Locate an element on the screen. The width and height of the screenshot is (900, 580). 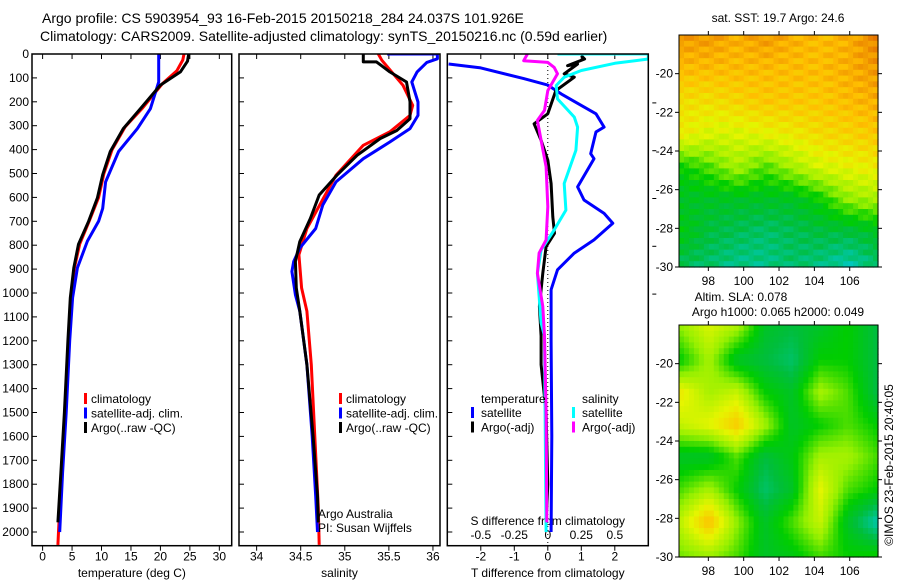
map-y-tick-label: -30 is located at coordinates (665, 557).